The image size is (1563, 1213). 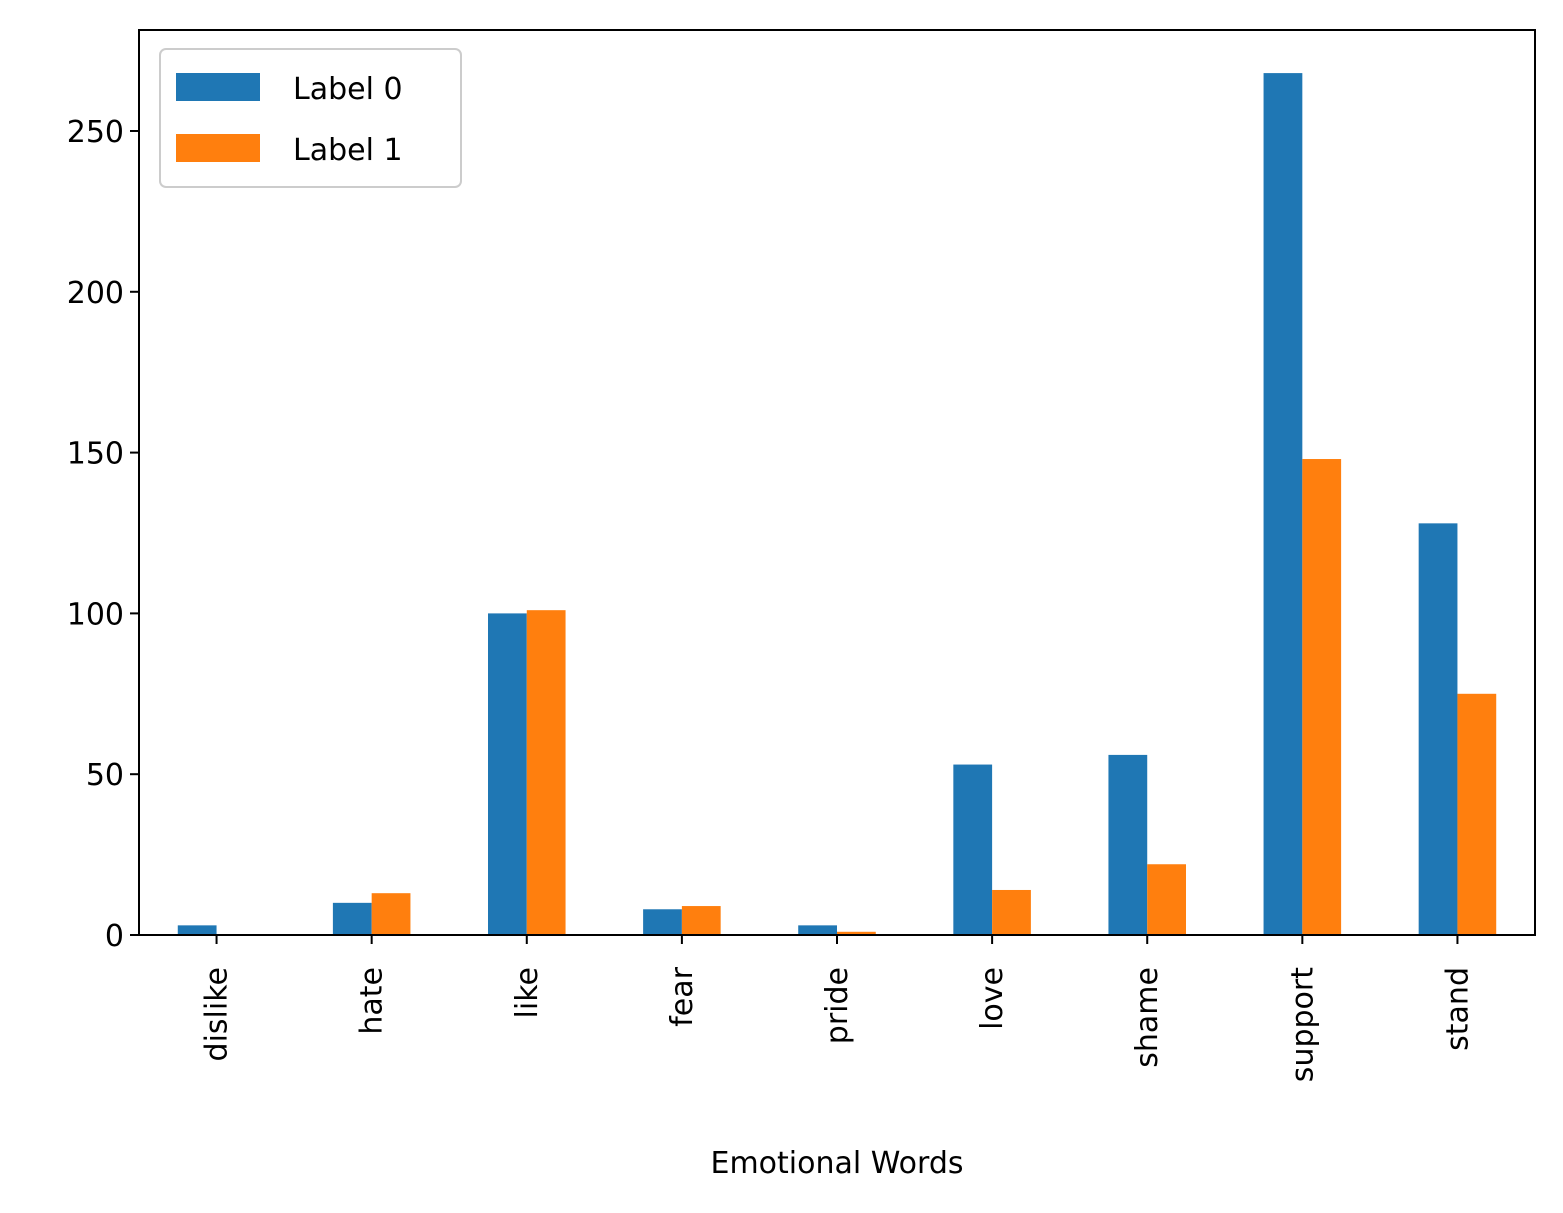 I want to click on x-tick-label-shame: shame, so click(x=1147, y=1017).